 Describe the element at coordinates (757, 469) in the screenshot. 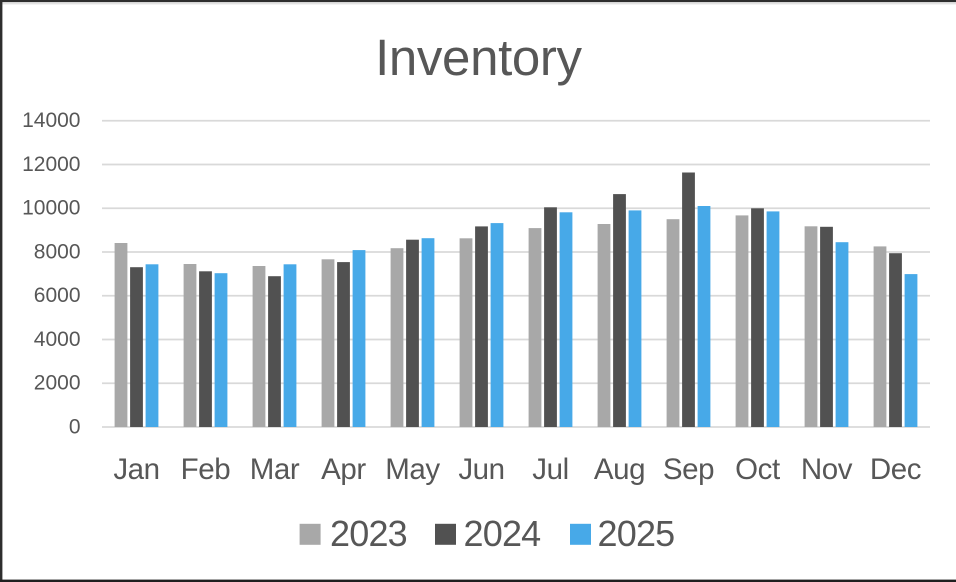

I see `svg-text: Oct` at that location.